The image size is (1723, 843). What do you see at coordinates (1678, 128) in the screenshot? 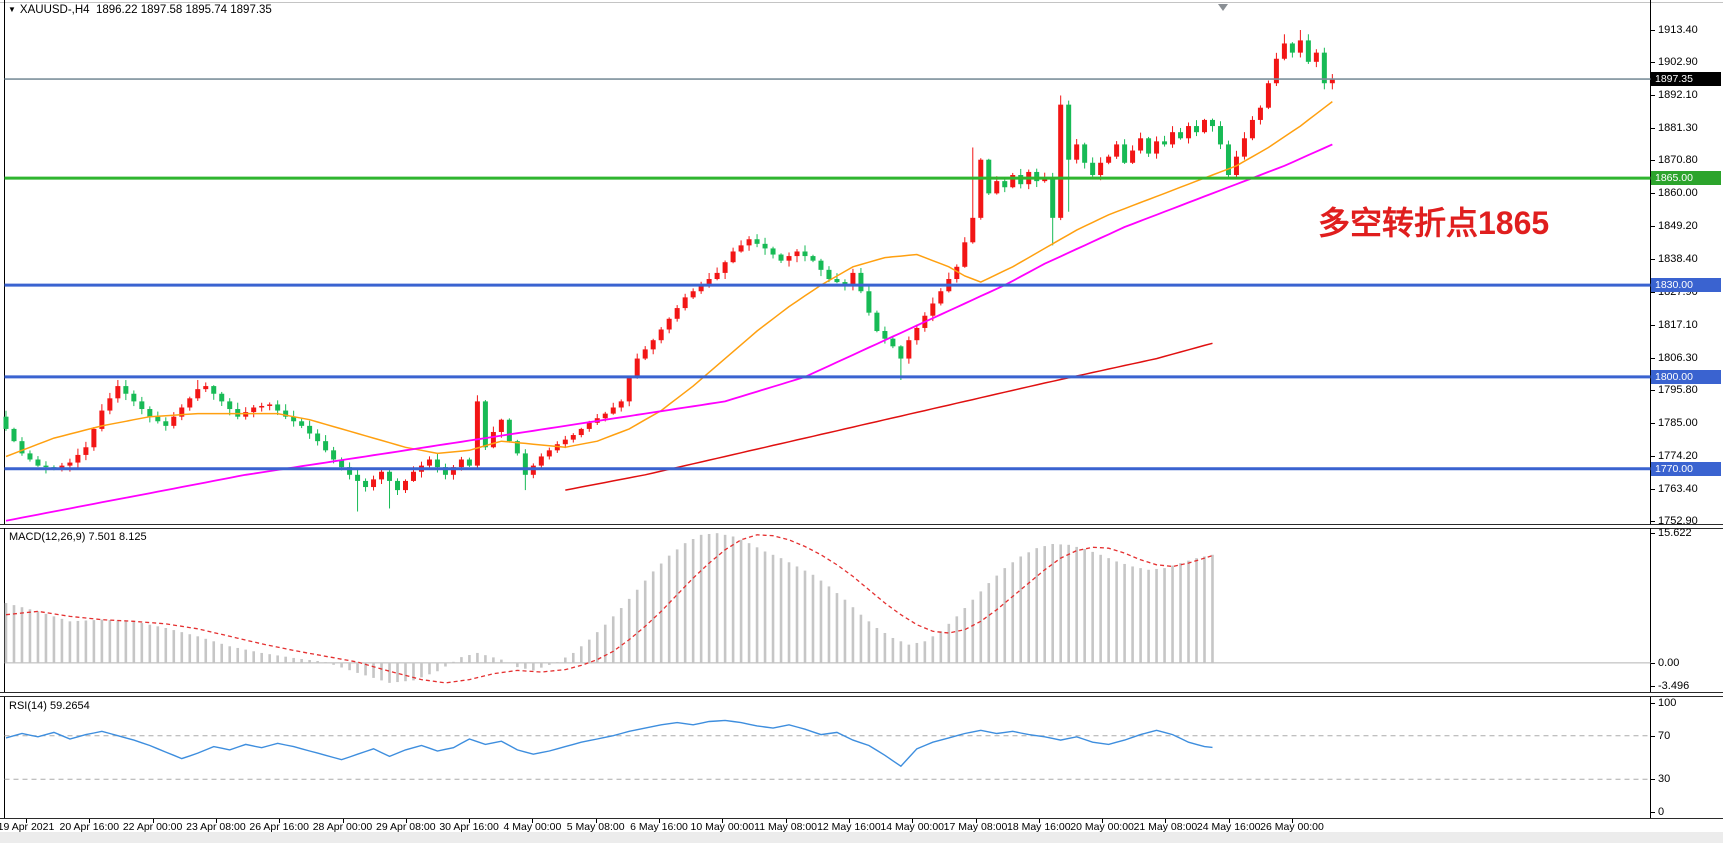
I see `price-tick-label: 1881.30` at bounding box center [1678, 128].